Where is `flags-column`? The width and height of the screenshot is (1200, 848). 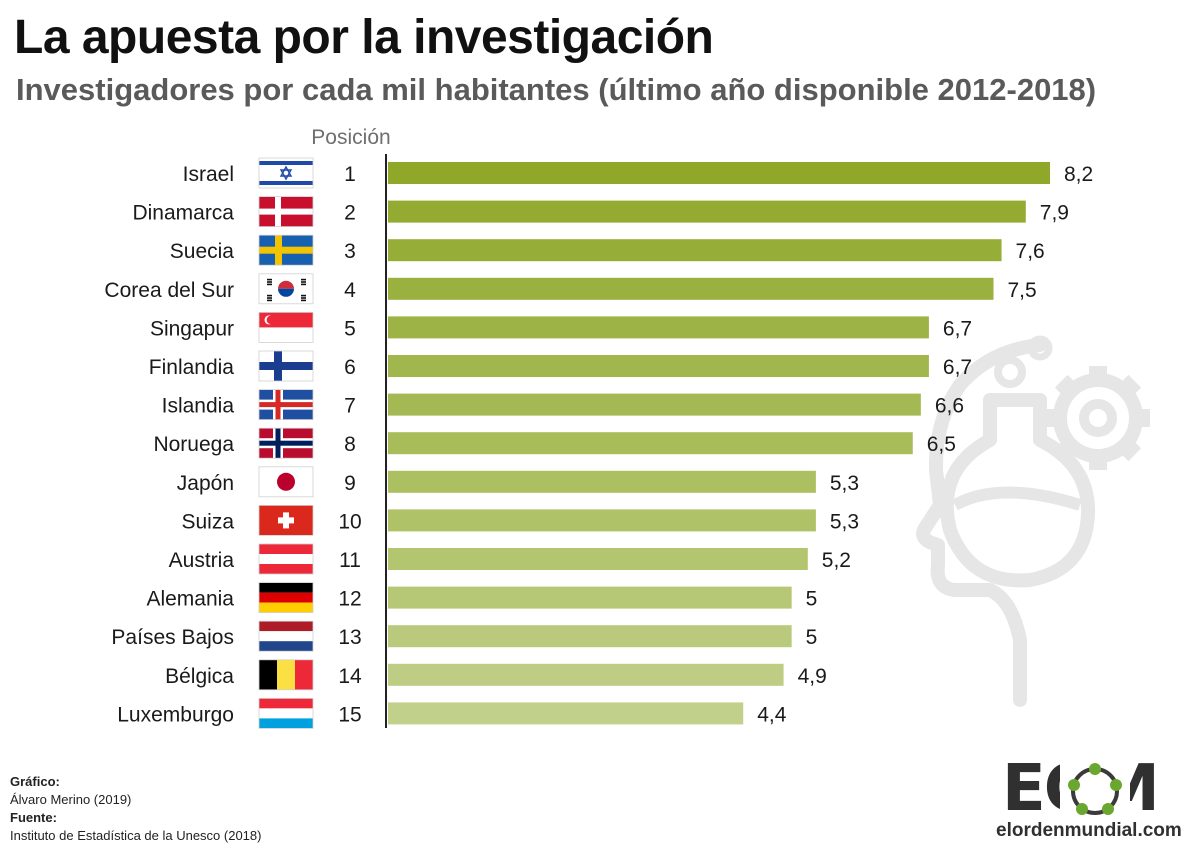
flags-column is located at coordinates (286, 443).